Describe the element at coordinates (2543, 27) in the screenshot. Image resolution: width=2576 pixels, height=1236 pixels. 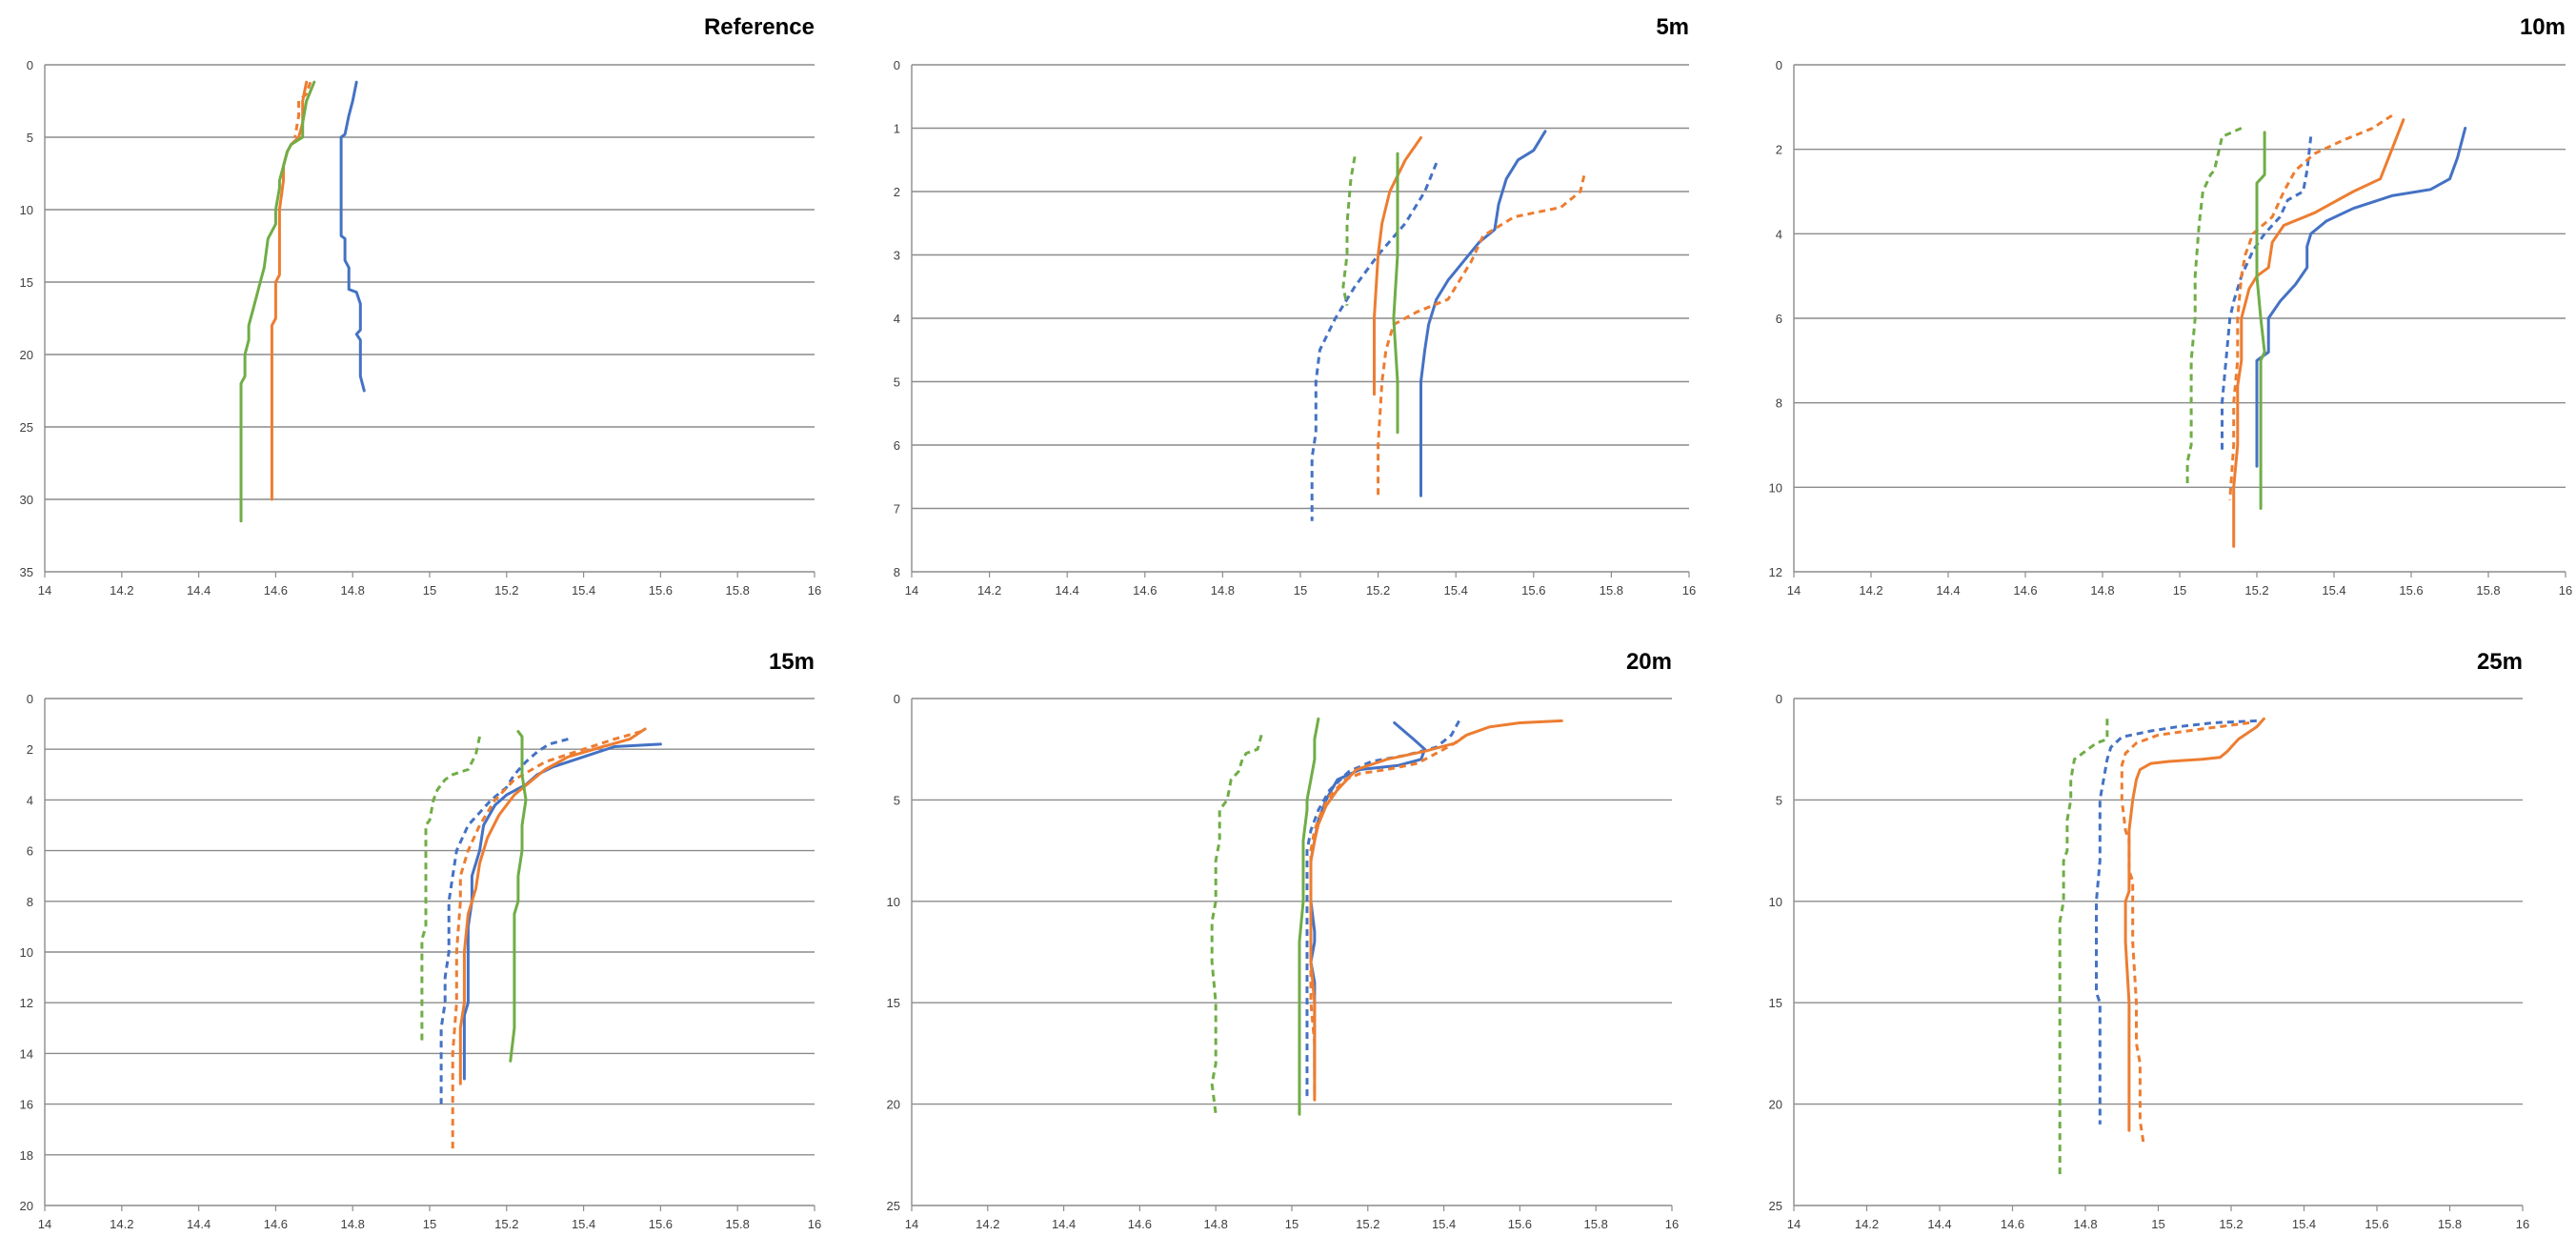
I see `panel-title: 10m` at that location.